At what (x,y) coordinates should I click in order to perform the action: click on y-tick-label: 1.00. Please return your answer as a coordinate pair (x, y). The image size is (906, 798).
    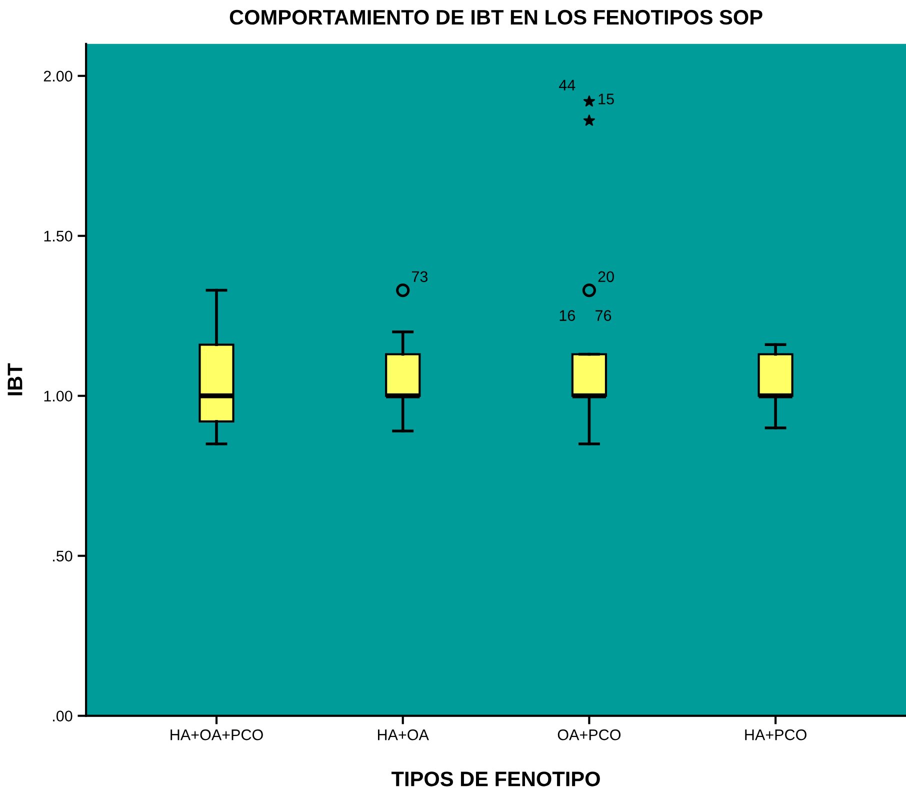
    Looking at the image, I should click on (58, 396).